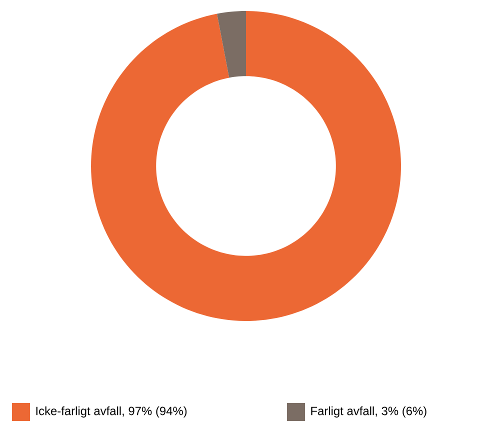 Image resolution: width=484 pixels, height=428 pixels. I want to click on legend-label: Farligt avfall, 3% (6%), so click(368, 412).